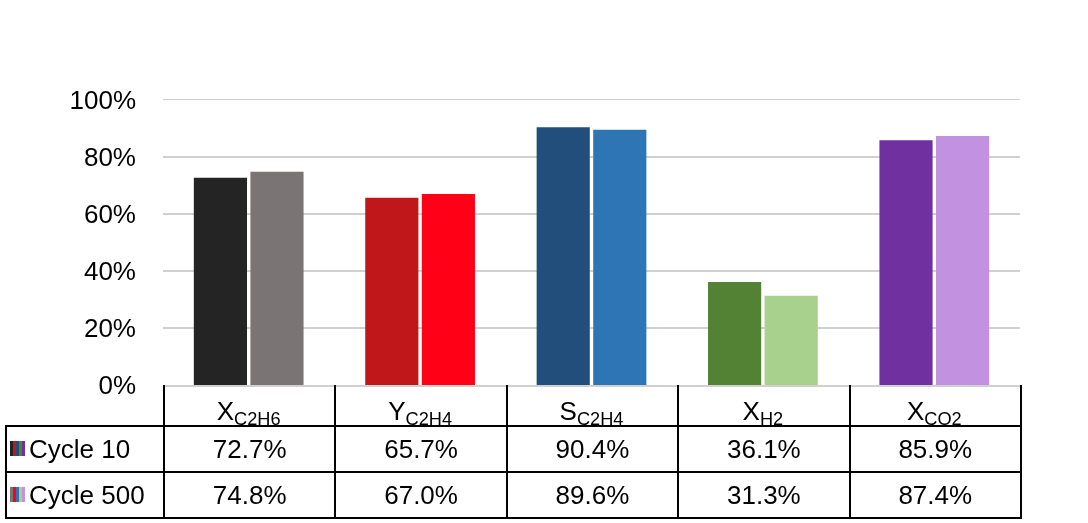 This screenshot has width=1088, height=523. What do you see at coordinates (421, 448) in the screenshot?
I see `data-label: 65.7%` at bounding box center [421, 448].